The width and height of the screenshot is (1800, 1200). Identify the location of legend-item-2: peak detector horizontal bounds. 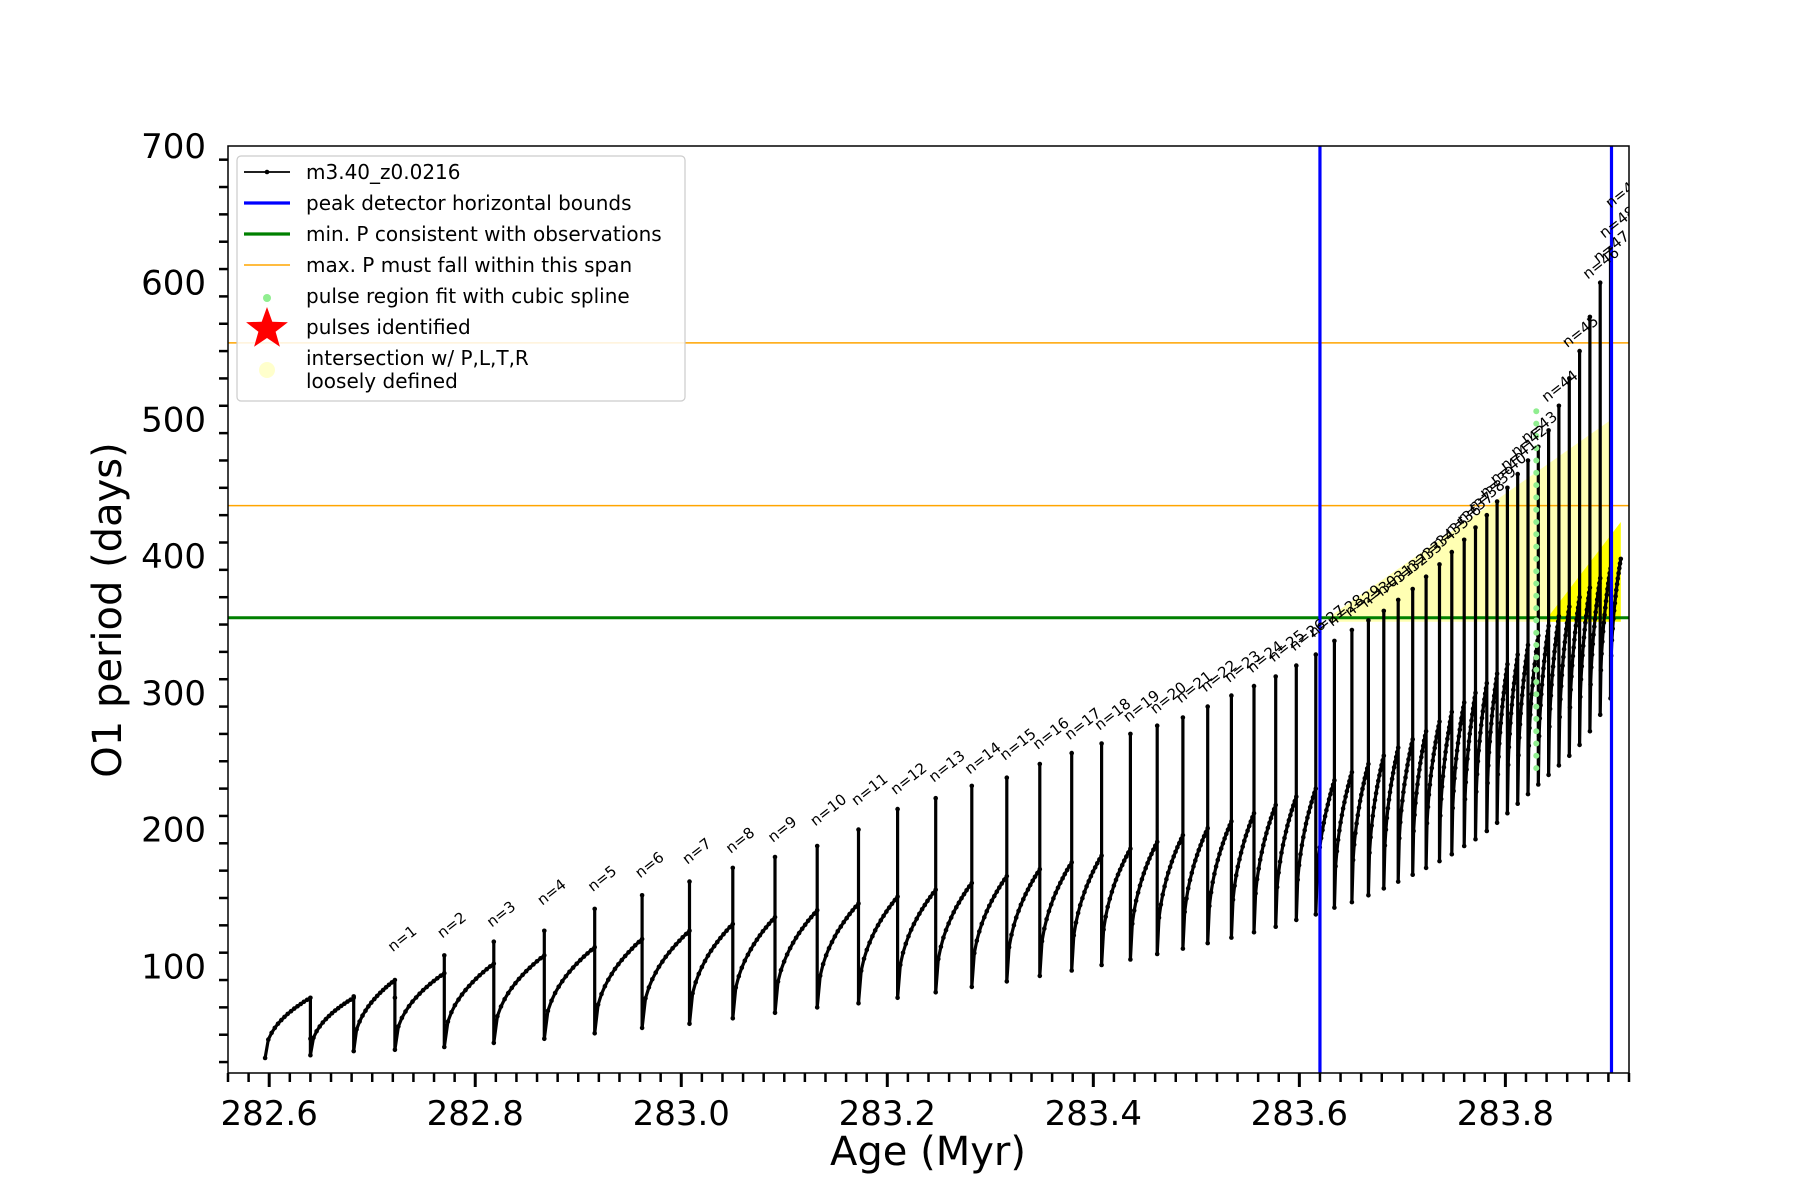
(438, 203).